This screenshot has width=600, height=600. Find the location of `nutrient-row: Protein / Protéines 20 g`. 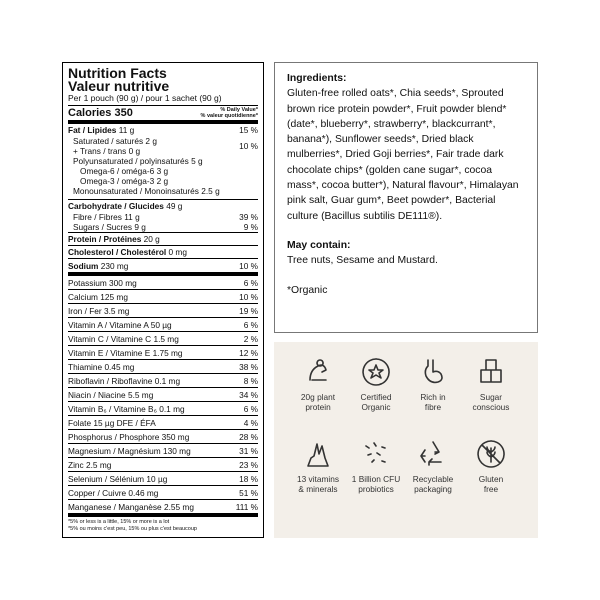

nutrient-row: Protein / Protéines 20 g is located at coordinates (163, 238).